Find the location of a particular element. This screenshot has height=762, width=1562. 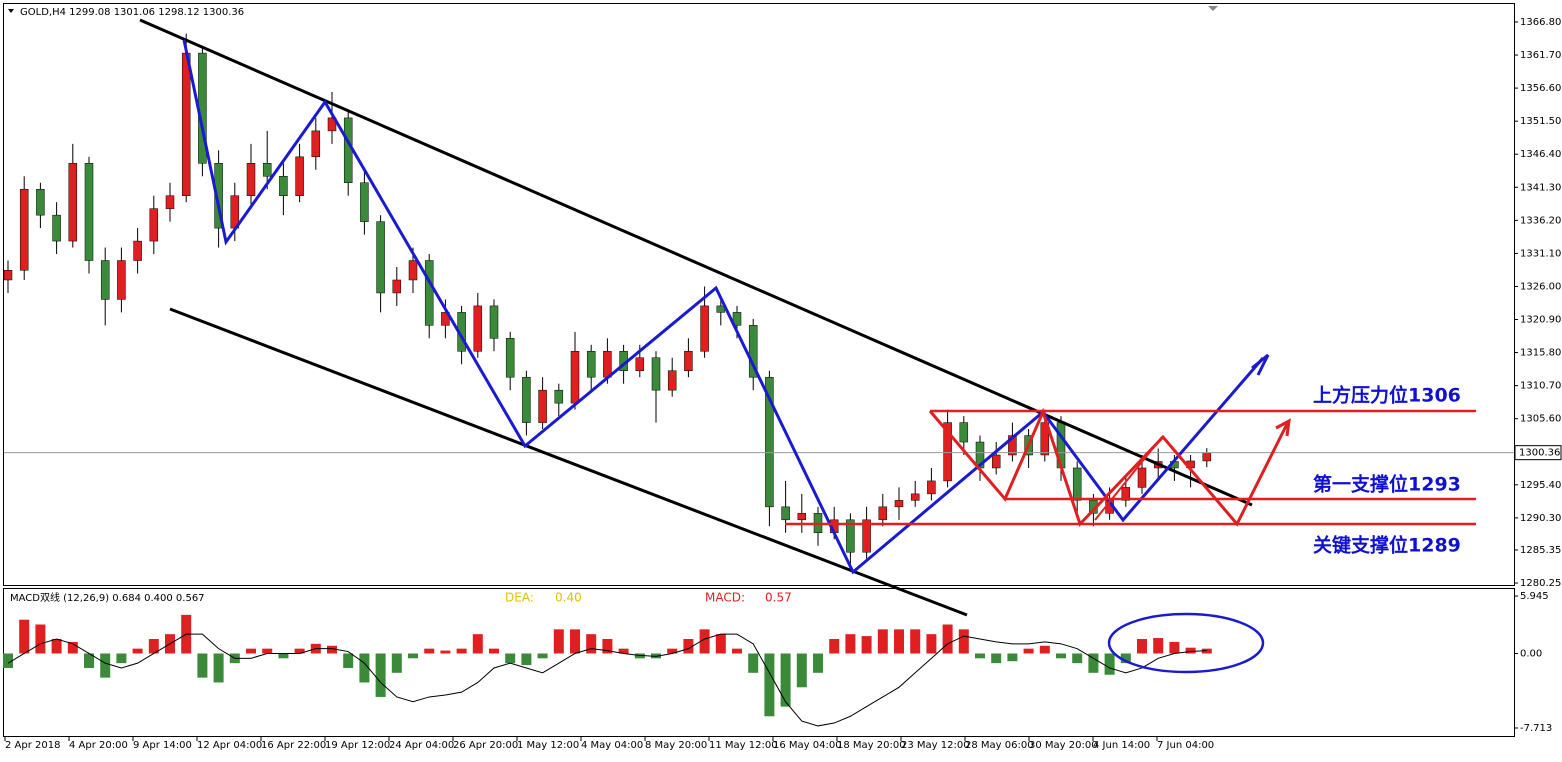

projection-line is located at coordinates (1108, 467).